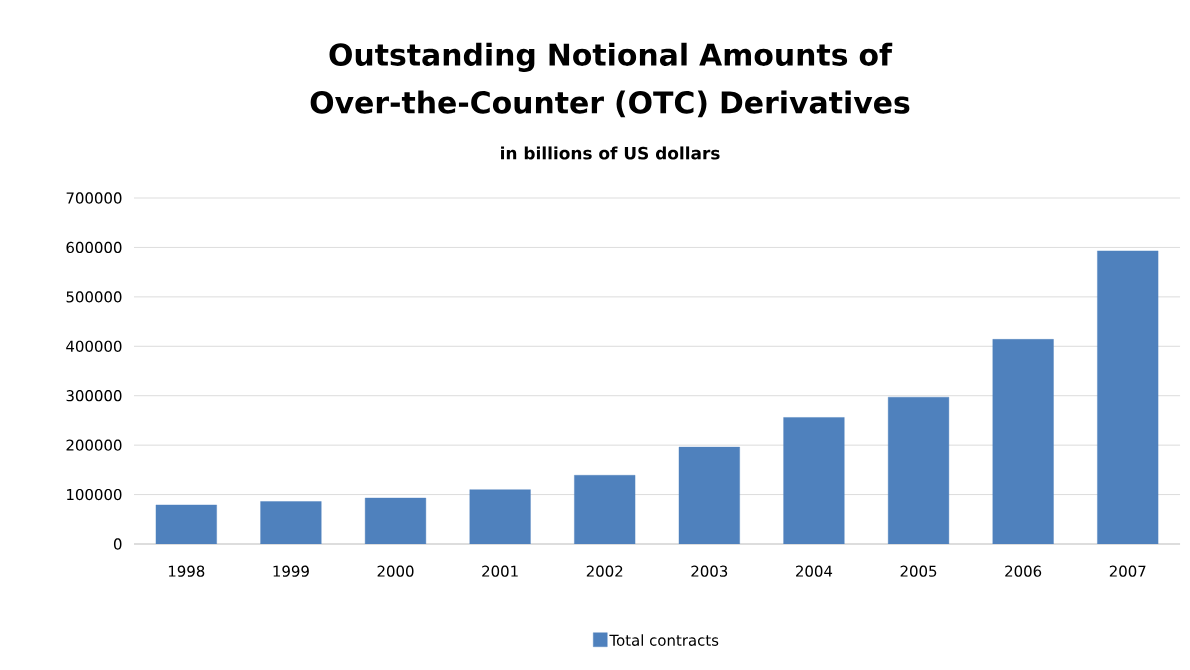 This screenshot has width=1190, height=670. I want to click on y-tick-label: 100000, so click(94, 494).